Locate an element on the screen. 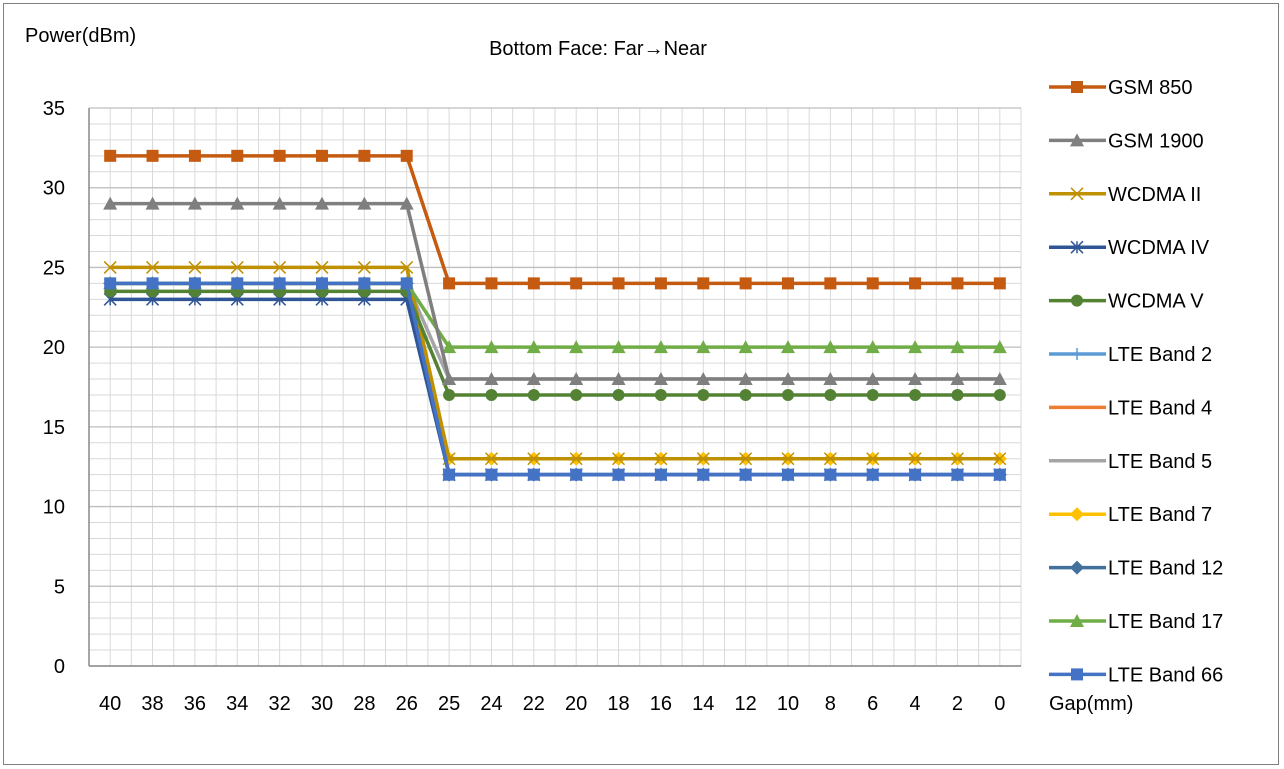  x-tick-label: 18 is located at coordinates (618, 704).